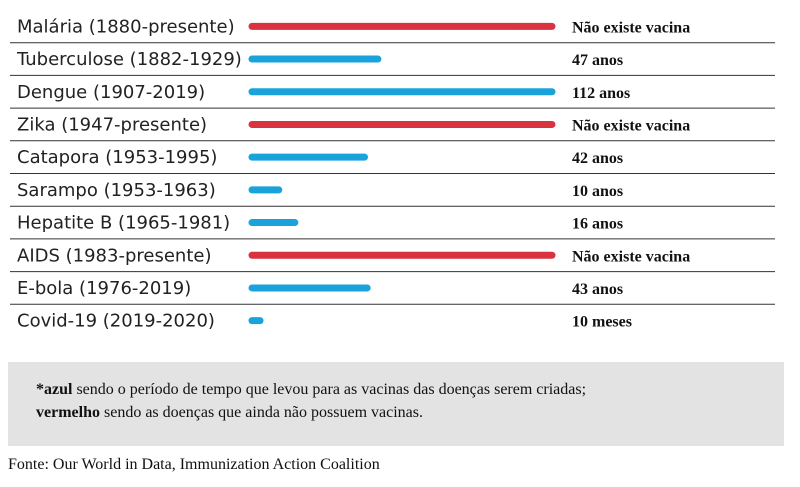 The image size is (800, 487). What do you see at coordinates (601, 93) in the screenshot?
I see `value-label: 112 anos` at bounding box center [601, 93].